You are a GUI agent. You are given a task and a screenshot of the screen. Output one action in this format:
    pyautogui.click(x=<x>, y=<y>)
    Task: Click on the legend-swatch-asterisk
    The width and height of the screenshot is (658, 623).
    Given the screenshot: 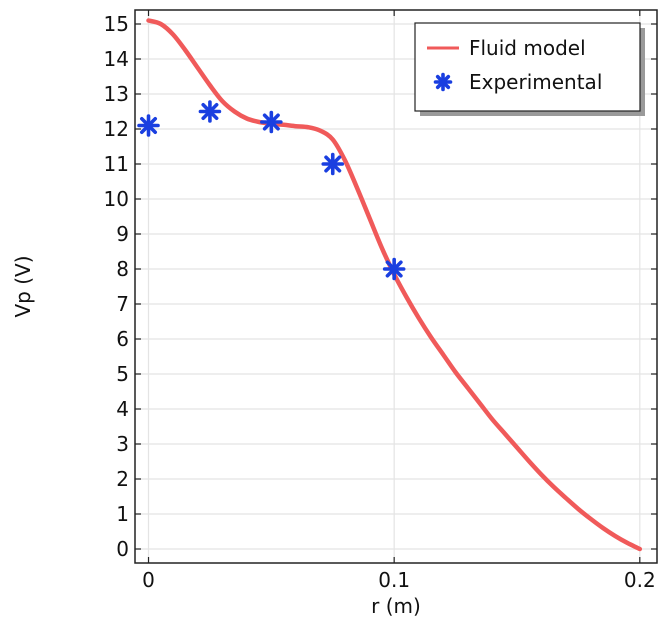 What is the action you would take?
    pyautogui.click(x=443, y=82)
    